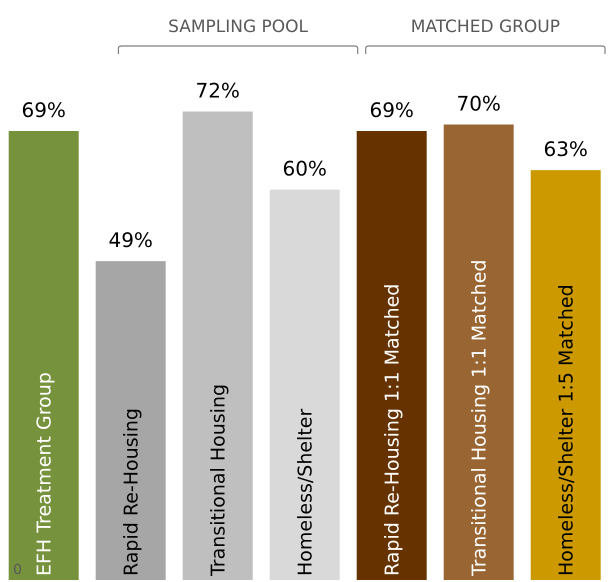 Image resolution: width=609 pixels, height=582 pixels. I want to click on annotation: 0, so click(17, 570).